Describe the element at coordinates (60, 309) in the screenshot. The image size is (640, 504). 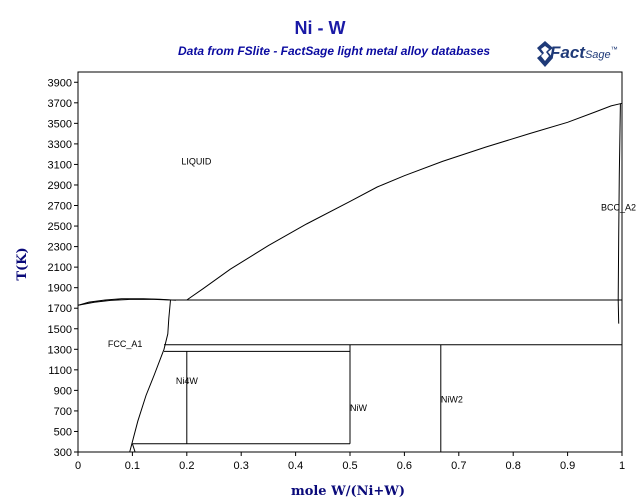
I see `y-tick-label: 1700` at that location.